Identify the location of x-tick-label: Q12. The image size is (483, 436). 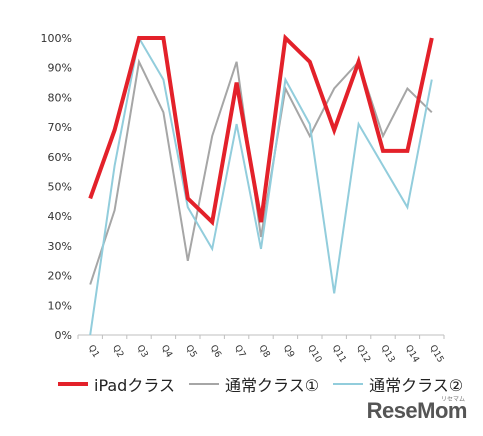
(363, 354).